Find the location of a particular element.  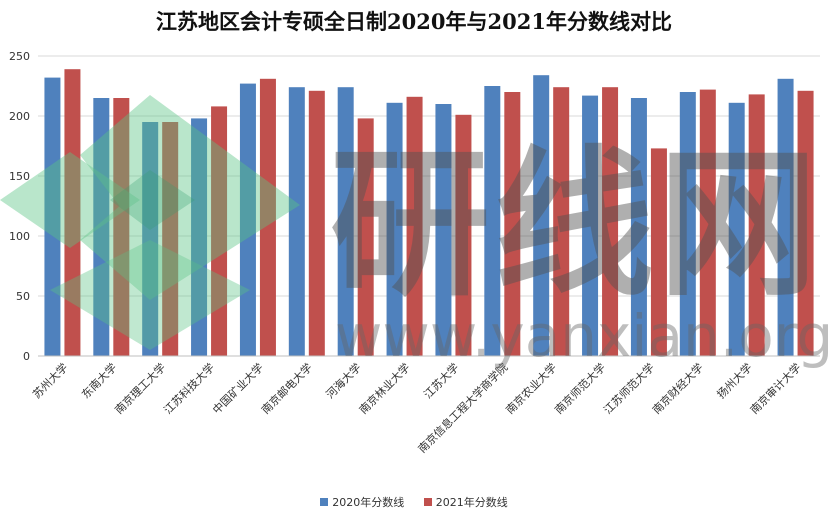

legend-label-2021: 2021年分数线 is located at coordinates (471, 502).